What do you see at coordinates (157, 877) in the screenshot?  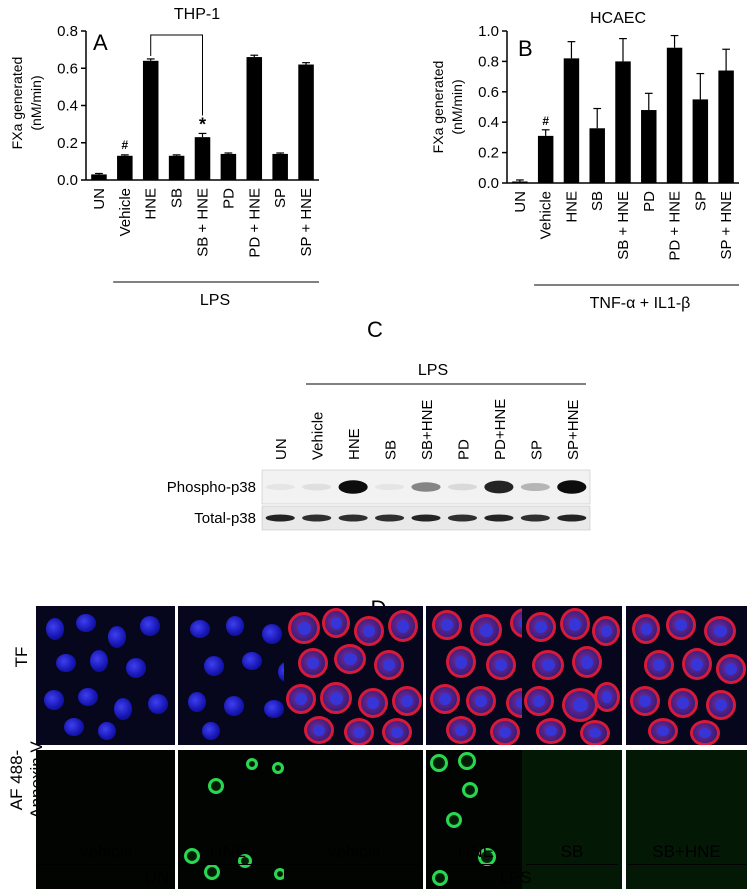 I see `group-label-un: UN` at bounding box center [157, 877].